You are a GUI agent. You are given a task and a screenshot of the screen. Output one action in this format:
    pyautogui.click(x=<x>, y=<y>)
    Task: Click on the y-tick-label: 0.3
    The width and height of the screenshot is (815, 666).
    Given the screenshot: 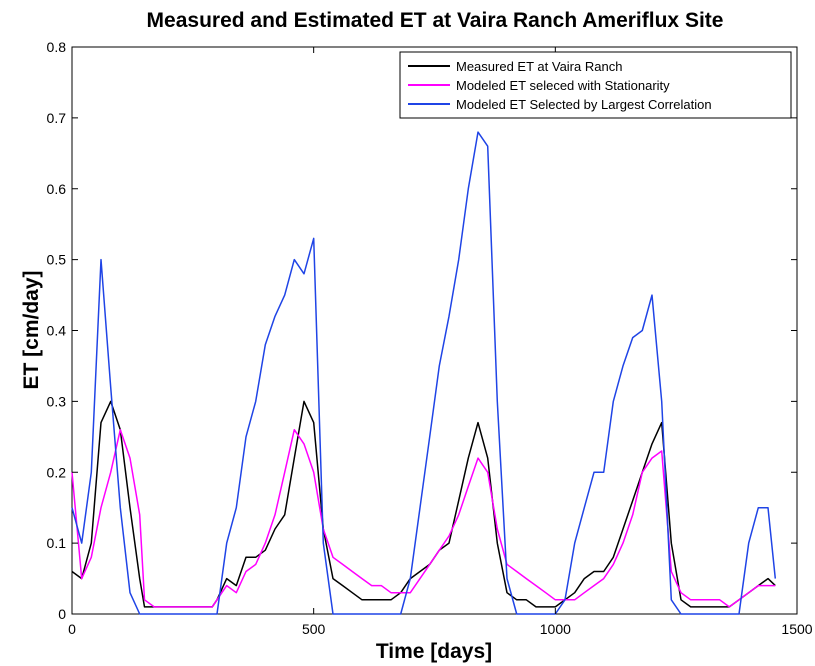 What is the action you would take?
    pyautogui.click(x=57, y=401)
    